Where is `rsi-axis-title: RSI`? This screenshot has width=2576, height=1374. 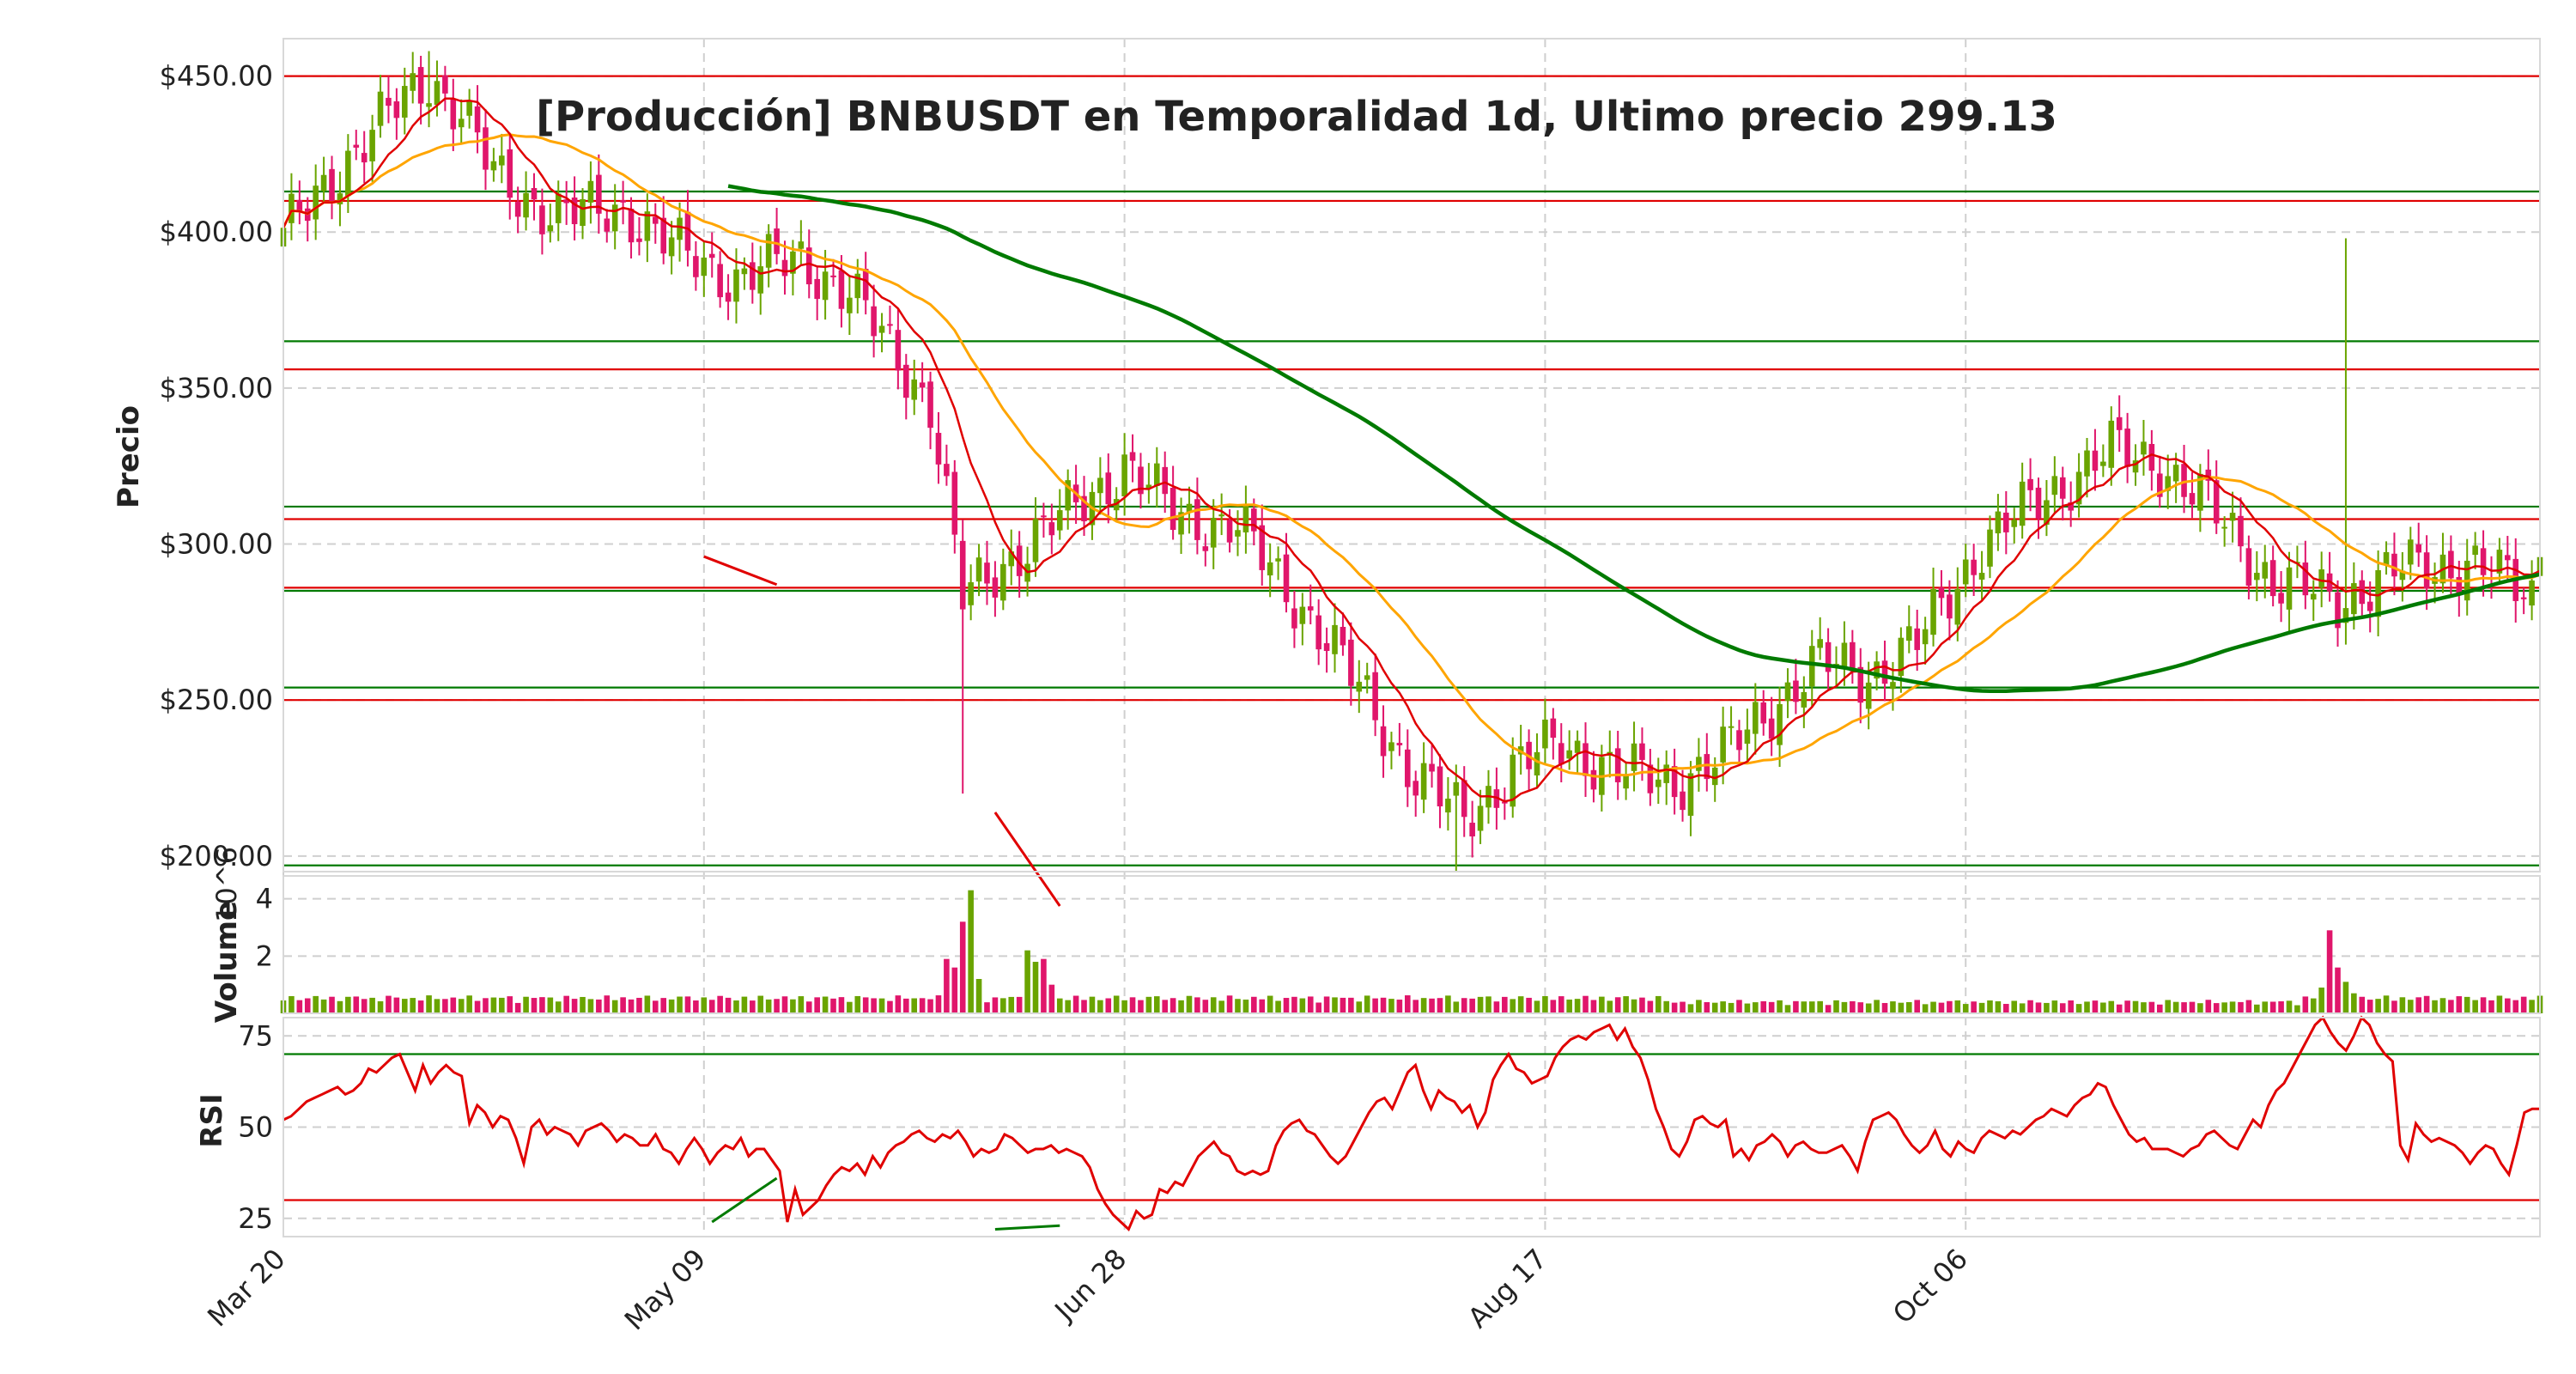
rsi-axis-title: RSI is located at coordinates (212, 1120).